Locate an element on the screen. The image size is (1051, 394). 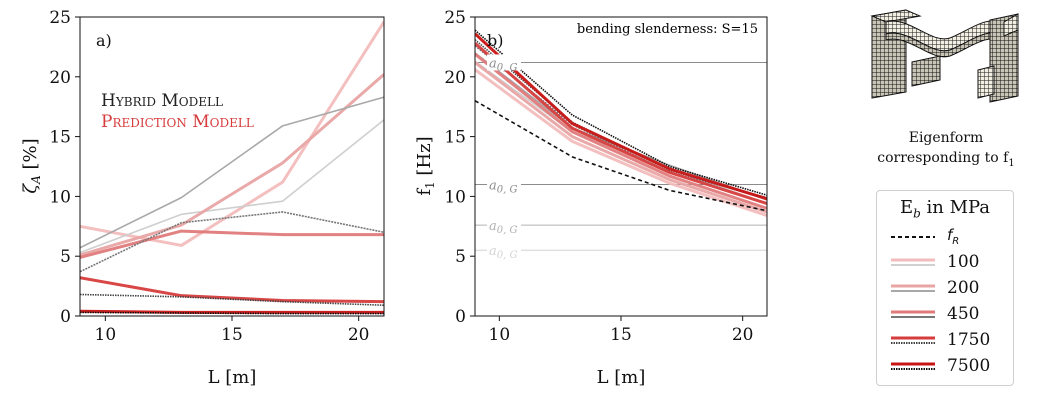
panel-b-ylabel-unit: [Hz] is located at coordinates (424, 158).